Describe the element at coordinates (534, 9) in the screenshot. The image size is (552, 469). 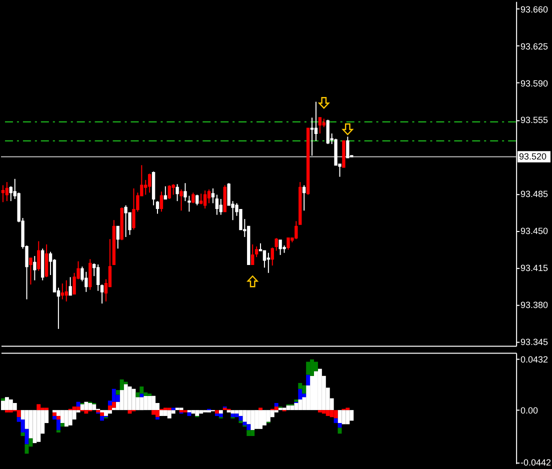
I see `y-tick-label: 93.660` at that location.